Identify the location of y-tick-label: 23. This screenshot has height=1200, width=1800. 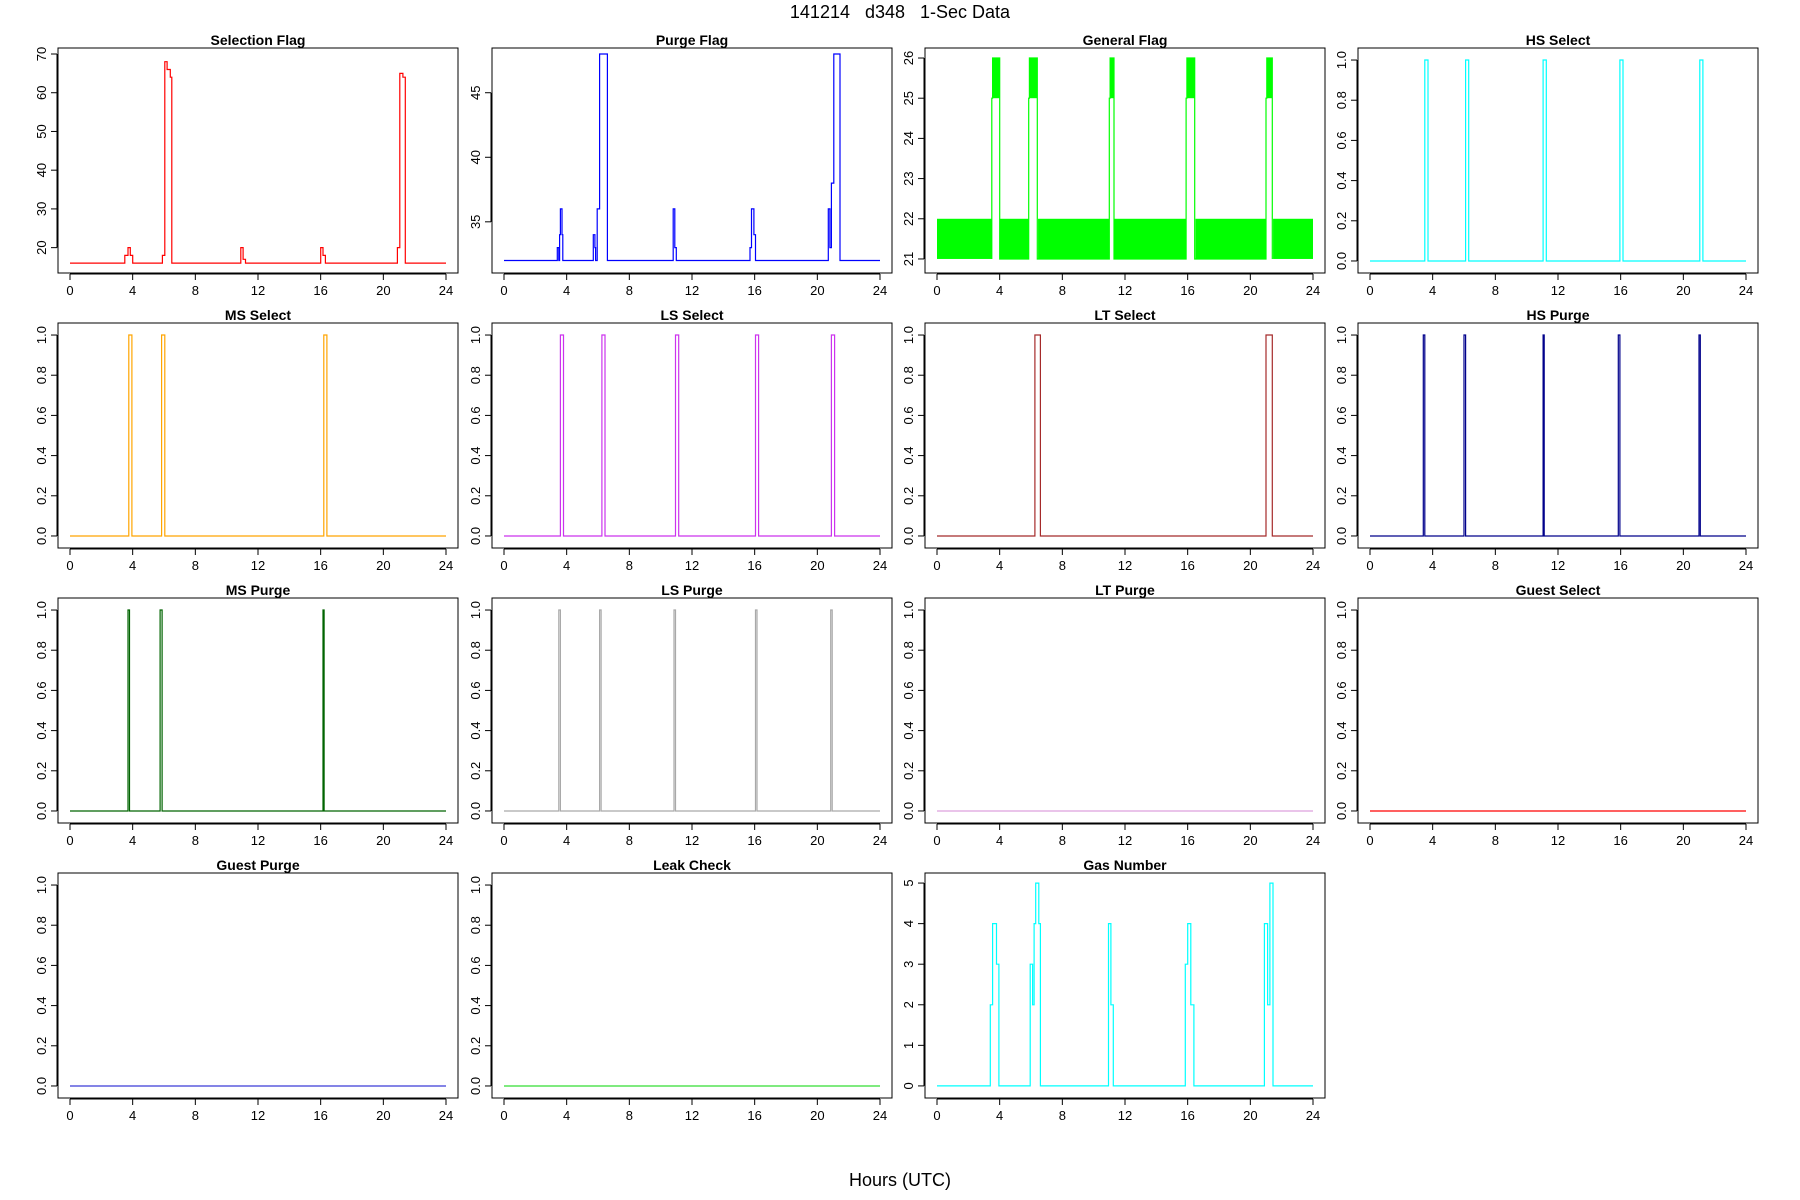
(908, 178).